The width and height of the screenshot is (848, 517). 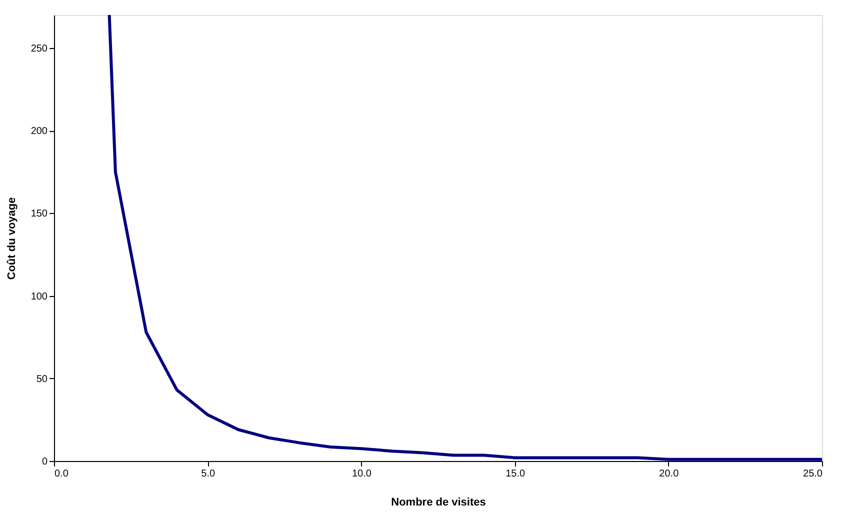 I want to click on x-axis-title: Nombre de visites, so click(x=438, y=502).